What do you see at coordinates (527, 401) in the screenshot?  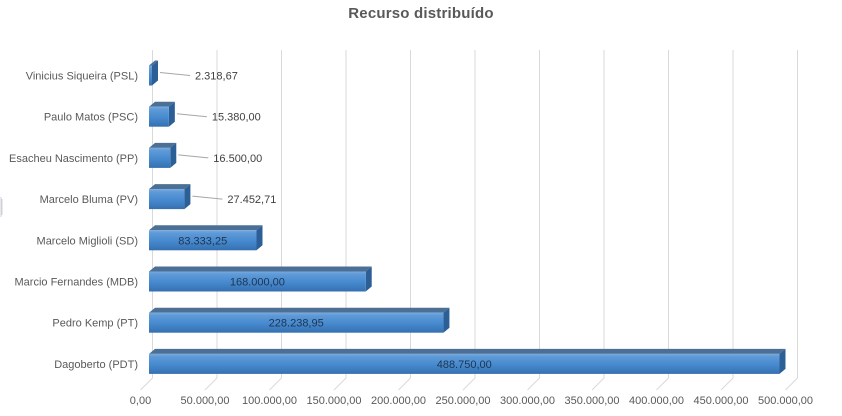 I see `x-axis-tick-label: 300.000,00` at bounding box center [527, 401].